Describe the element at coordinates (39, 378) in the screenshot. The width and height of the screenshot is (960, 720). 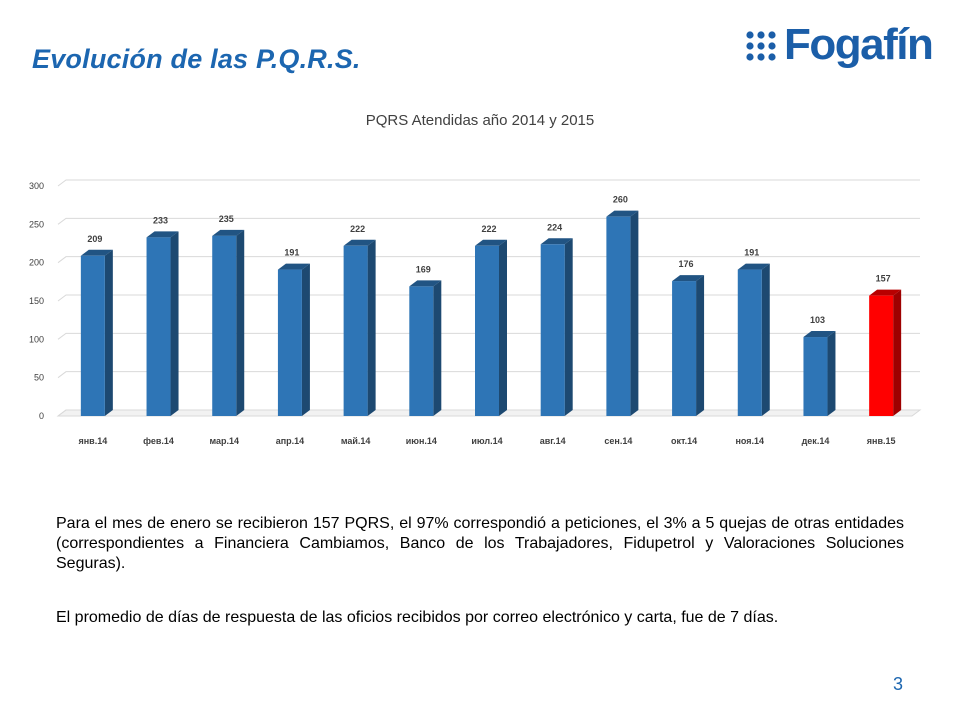
I see `y-tick-label: 50` at that location.